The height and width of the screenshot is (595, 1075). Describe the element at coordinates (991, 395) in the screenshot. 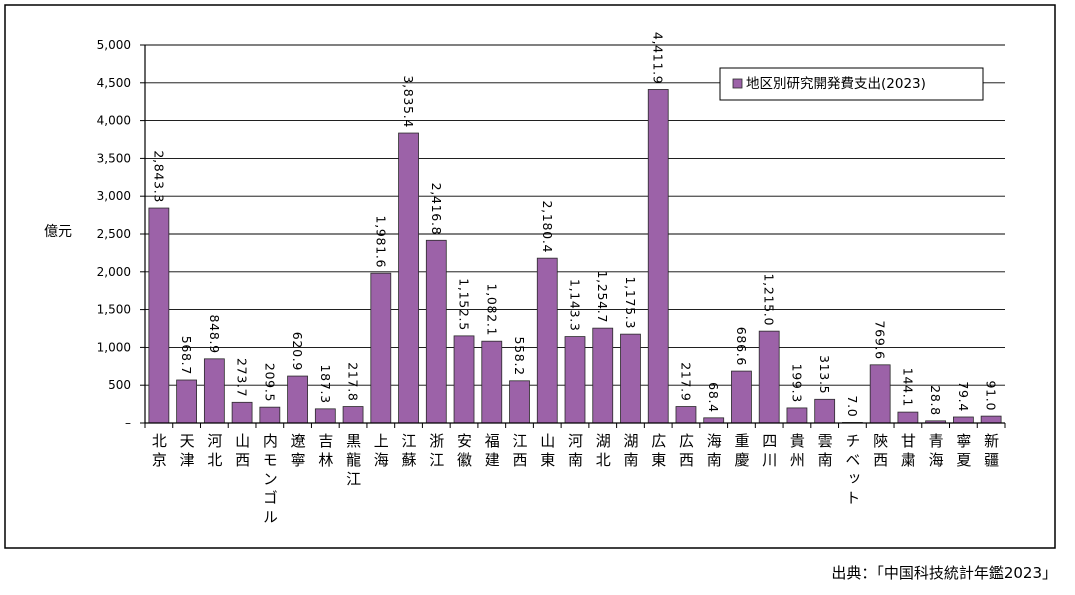

I see `data-label: 91.0` at that location.